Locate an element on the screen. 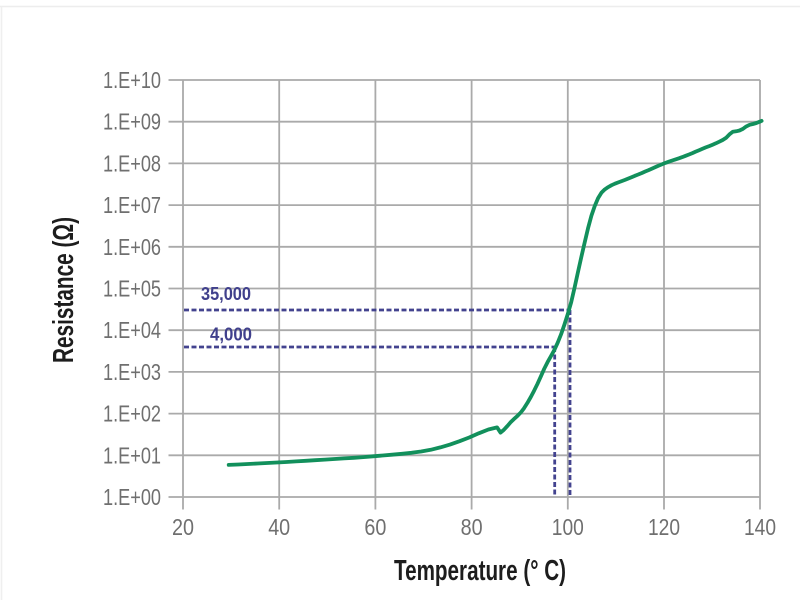 The height and width of the screenshot is (600, 800). svg-text: 140 is located at coordinates (760, 527).